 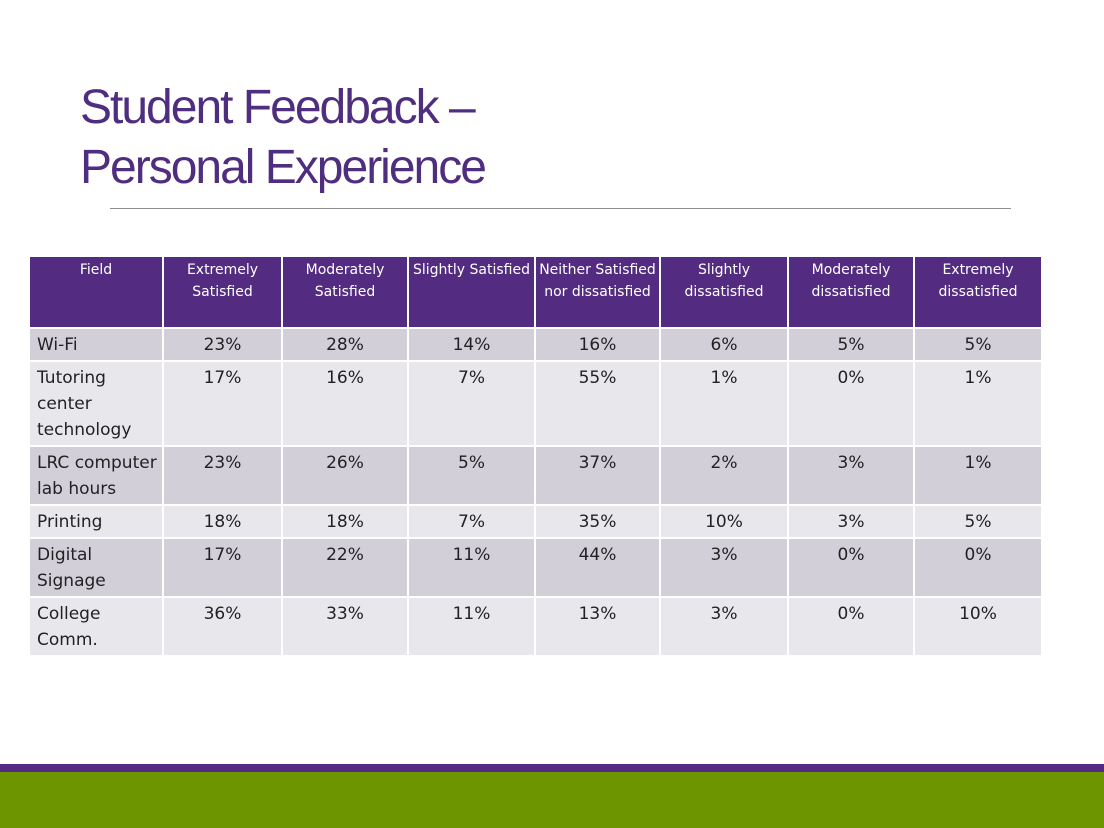 I want to click on header-extremely-satisfied: Extremely Satisfied, so click(x=222, y=293).